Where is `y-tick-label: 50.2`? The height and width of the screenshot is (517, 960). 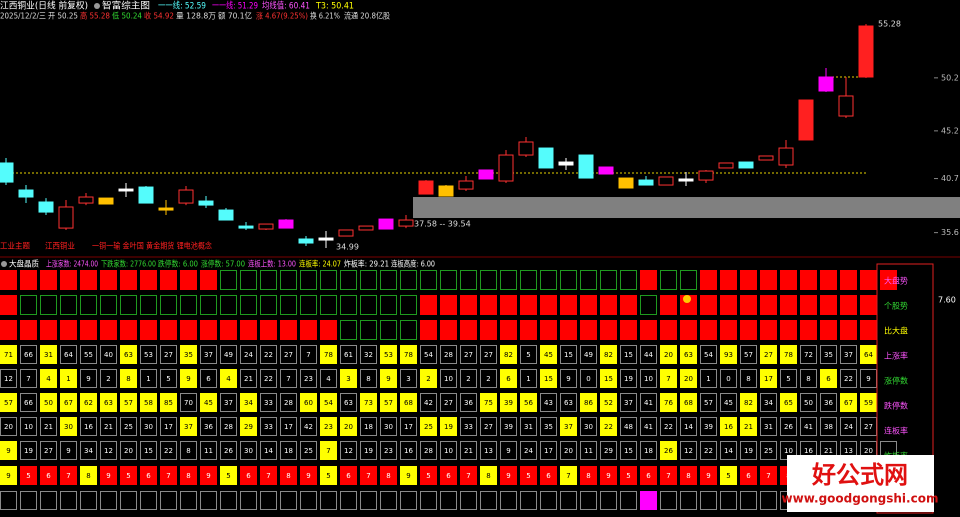
y-tick-label: 50.2 is located at coordinates (950, 77).